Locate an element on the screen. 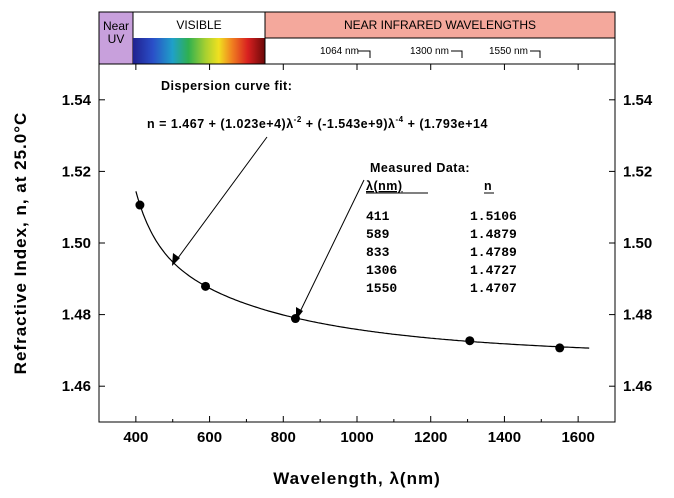  mark-1064-tick is located at coordinates (364, 54).